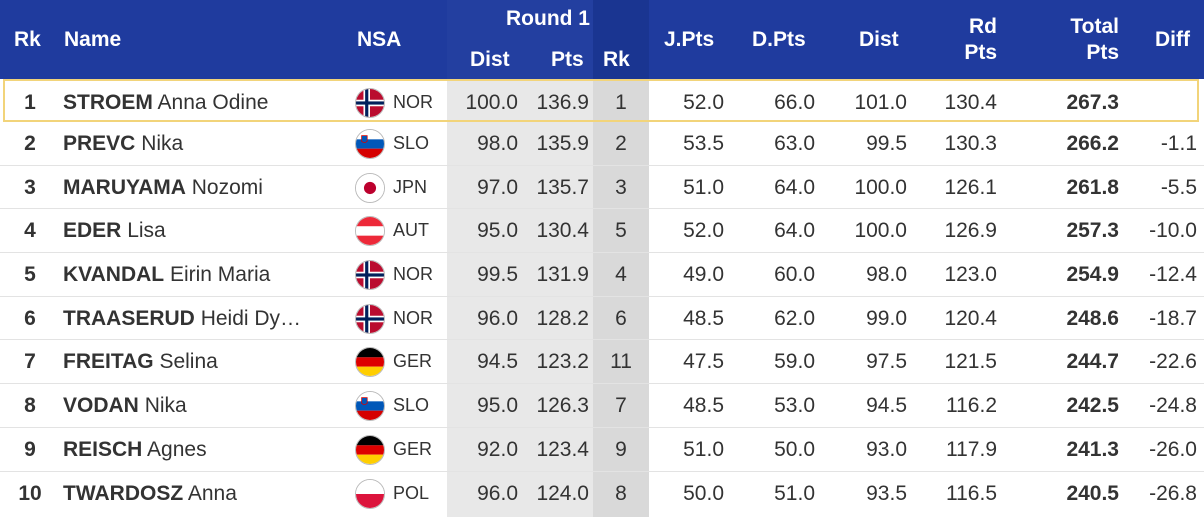 The height and width of the screenshot is (517, 1204). What do you see at coordinates (703, 361) in the screenshot?
I see `judge-pts: 47.5` at bounding box center [703, 361].